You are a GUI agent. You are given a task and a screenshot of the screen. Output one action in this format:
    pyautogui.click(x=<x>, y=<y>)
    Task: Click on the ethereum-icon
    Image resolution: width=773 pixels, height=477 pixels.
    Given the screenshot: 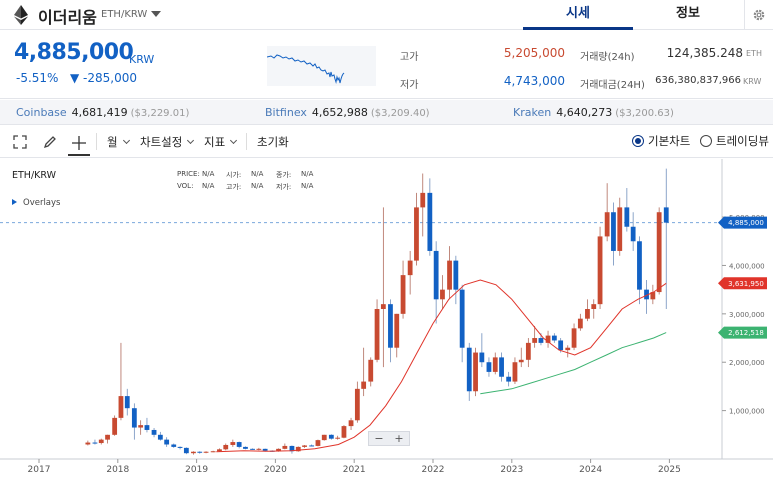 What is the action you would take?
    pyautogui.click(x=21, y=15)
    